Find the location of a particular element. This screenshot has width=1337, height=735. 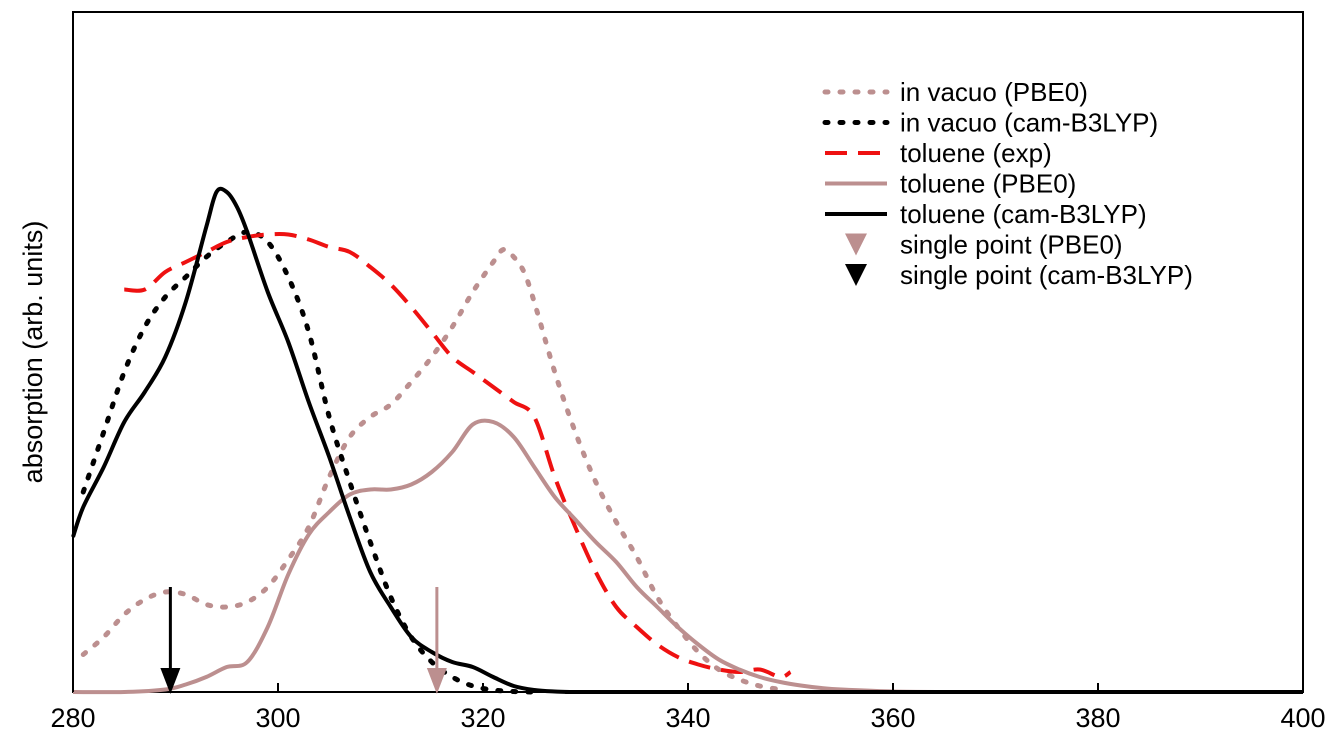

x-tick-label: 380 is located at coordinates (1097, 718).